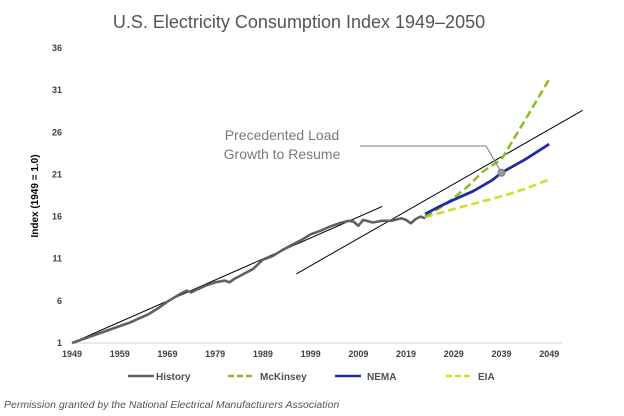 This screenshot has width=624, height=416. What do you see at coordinates (72, 354) in the screenshot?
I see `x-tick-label: 1949` at bounding box center [72, 354].